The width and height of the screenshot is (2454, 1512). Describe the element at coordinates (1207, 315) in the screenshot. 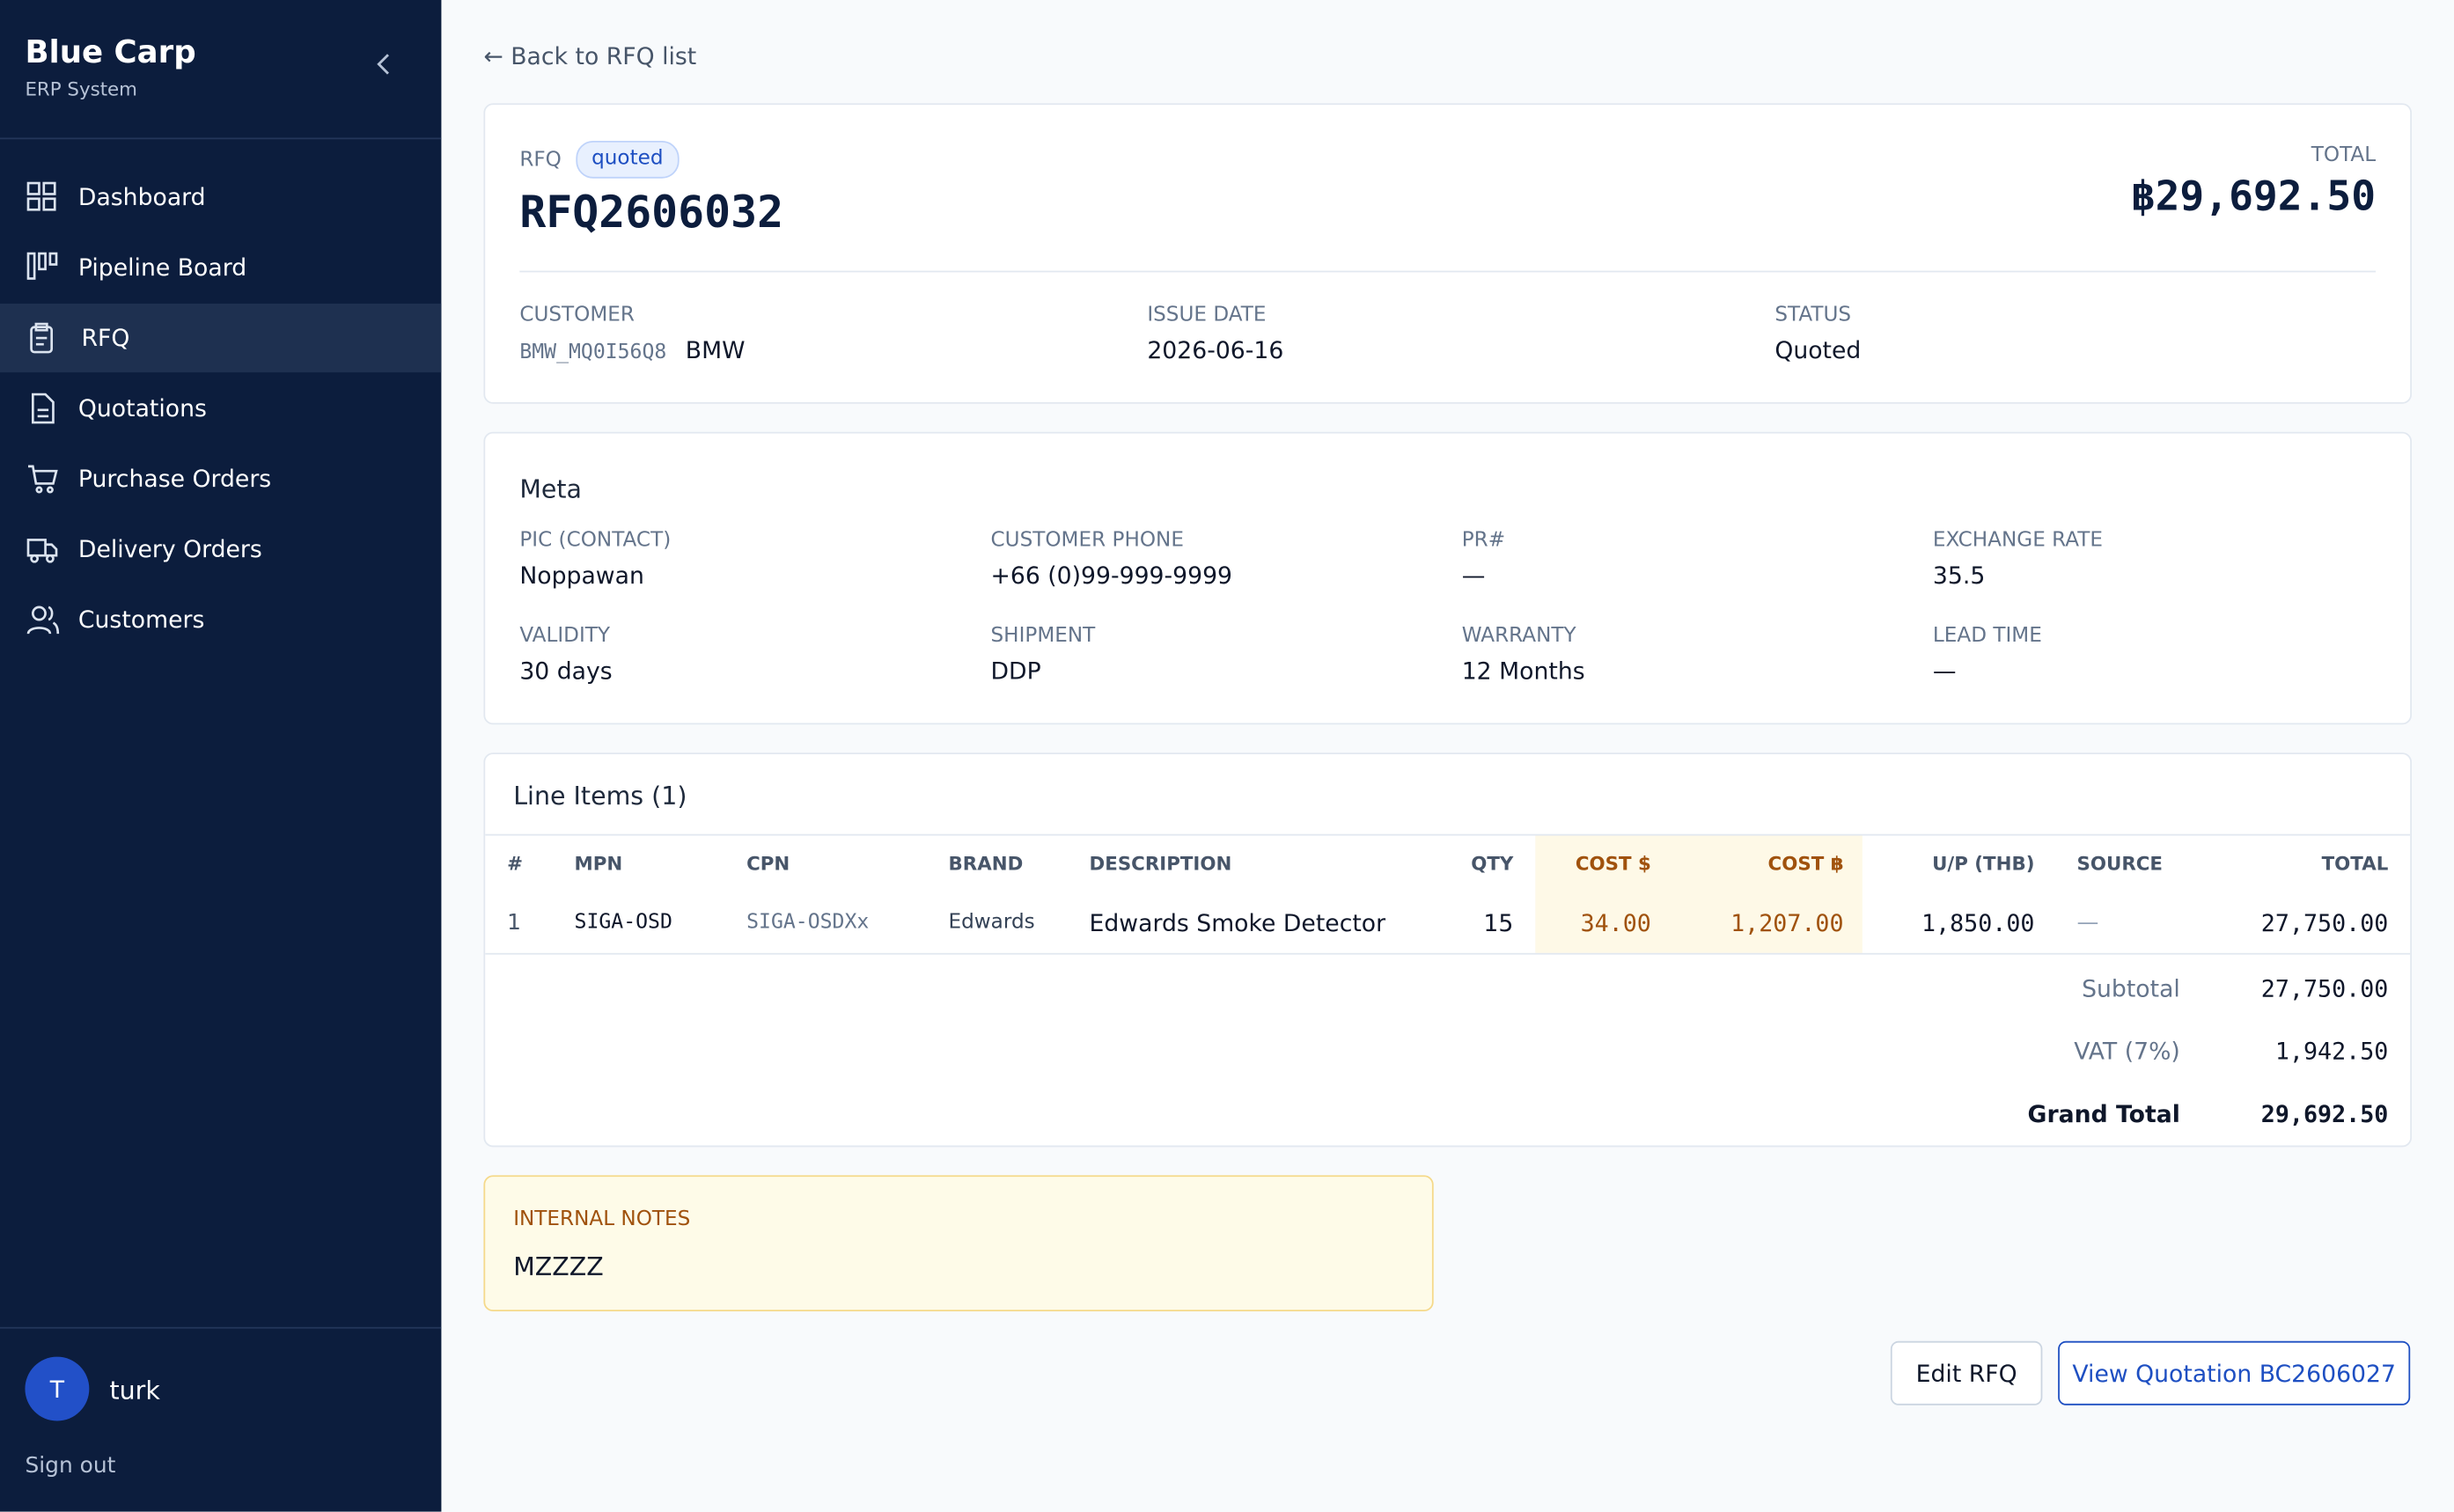

I see `field-label: ISSUE DATE` at that location.